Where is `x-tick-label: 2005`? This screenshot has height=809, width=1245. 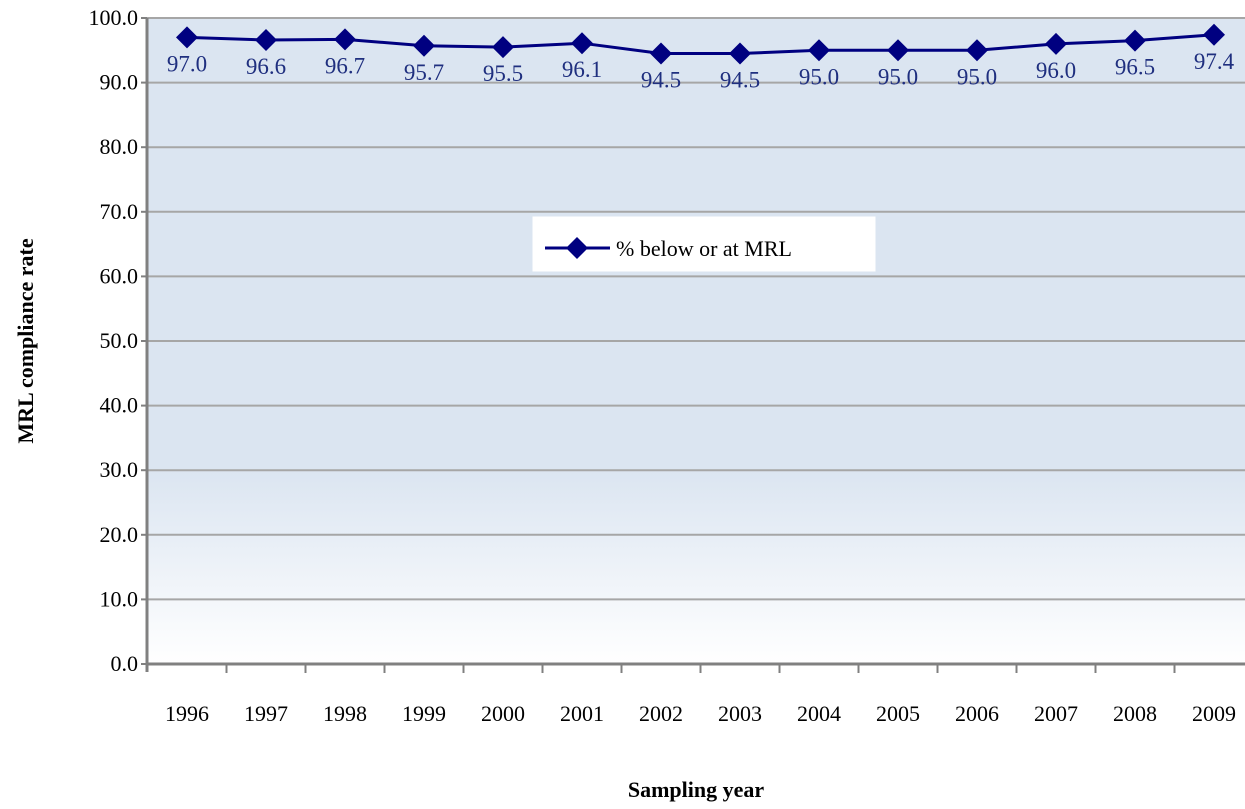 x-tick-label: 2005 is located at coordinates (898, 713).